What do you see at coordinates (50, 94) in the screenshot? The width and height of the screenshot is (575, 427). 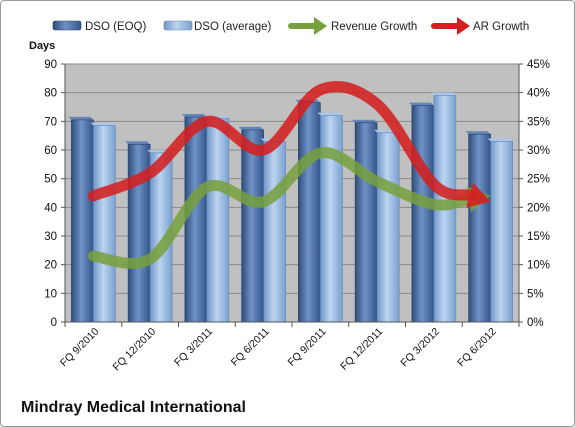 I see `y-tick-label: 80` at bounding box center [50, 94].